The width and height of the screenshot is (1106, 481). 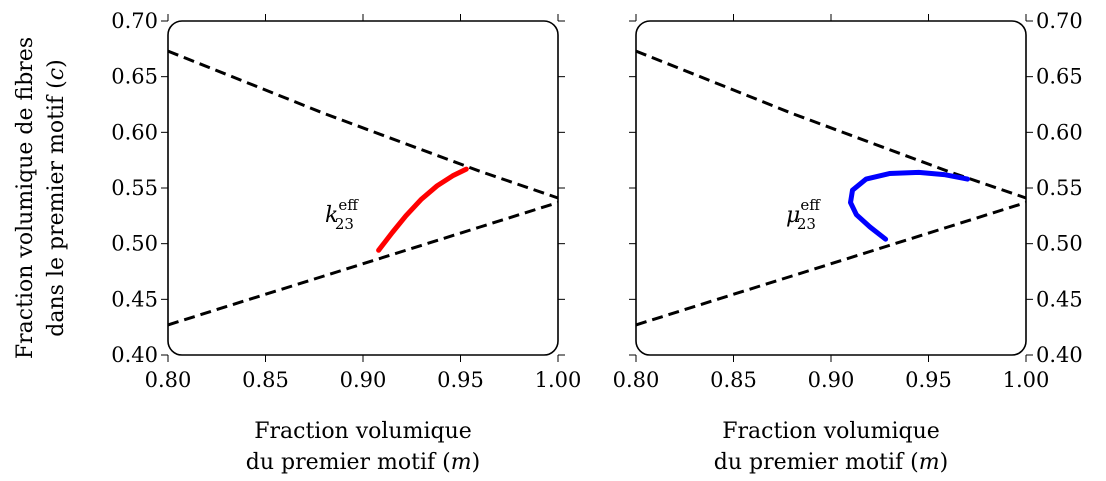 I want to click on curve-annotation: keff 23, so click(x=342, y=214).